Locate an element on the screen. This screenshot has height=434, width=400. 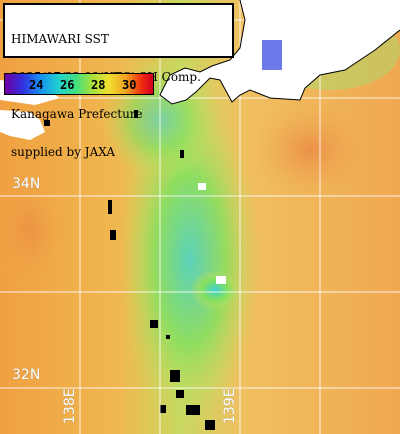
title-line-3: Kanagawa Prefecture is located at coordinates (77, 114).